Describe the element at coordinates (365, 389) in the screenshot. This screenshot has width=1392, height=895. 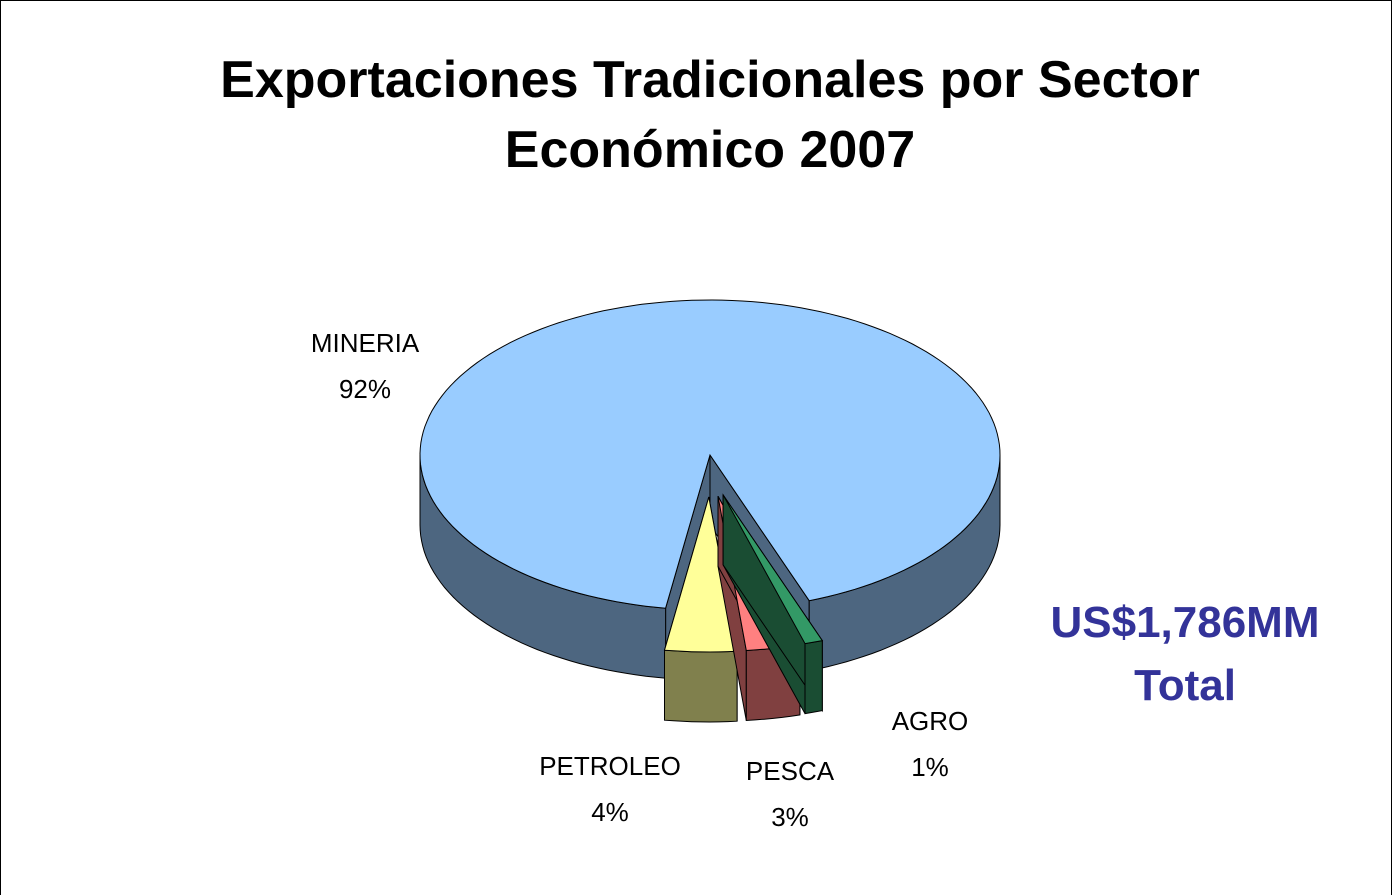
I see `value-label: 92%` at that location.